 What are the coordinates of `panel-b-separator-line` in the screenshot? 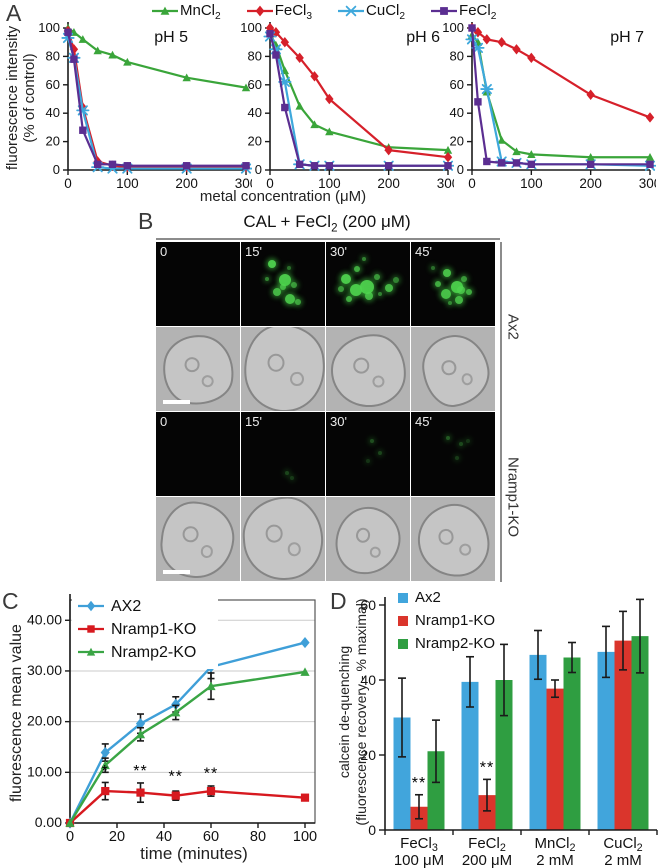 It's located at (328, 239).